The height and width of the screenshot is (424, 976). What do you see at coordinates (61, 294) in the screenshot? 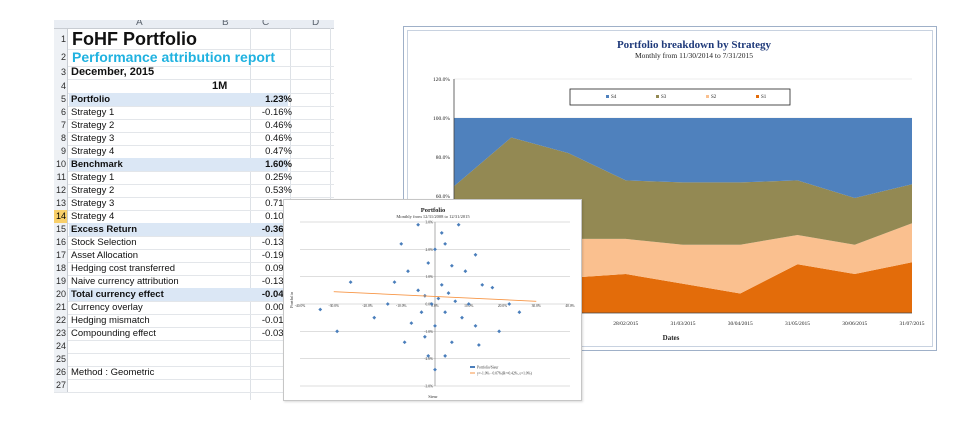
I see `row-number: 20` at bounding box center [61, 294].